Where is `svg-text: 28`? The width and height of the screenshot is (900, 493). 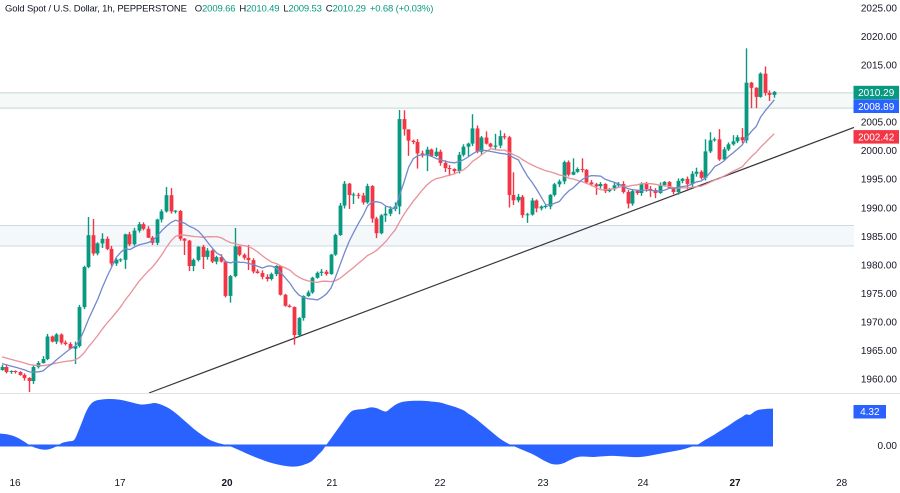
svg-text: 28 is located at coordinates (842, 483).